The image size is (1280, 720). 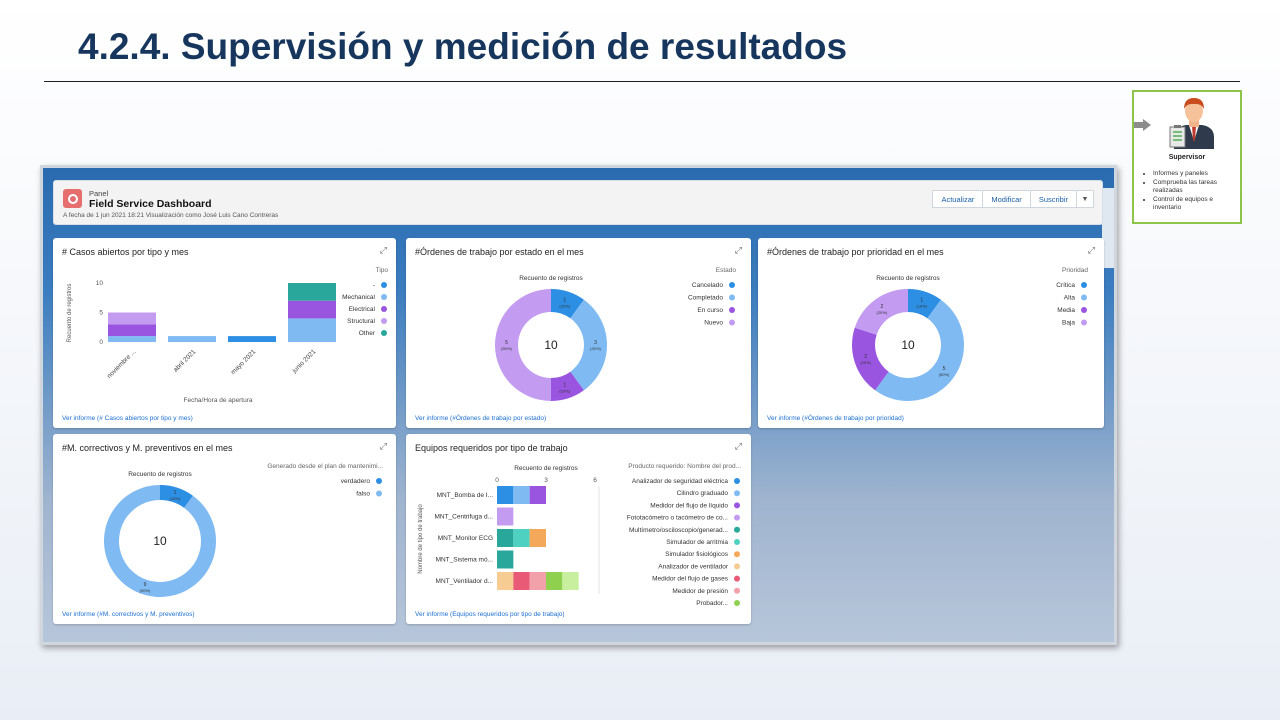 What do you see at coordinates (362, 309) in the screenshot?
I see `legend-label: Electrical` at bounding box center [362, 309].